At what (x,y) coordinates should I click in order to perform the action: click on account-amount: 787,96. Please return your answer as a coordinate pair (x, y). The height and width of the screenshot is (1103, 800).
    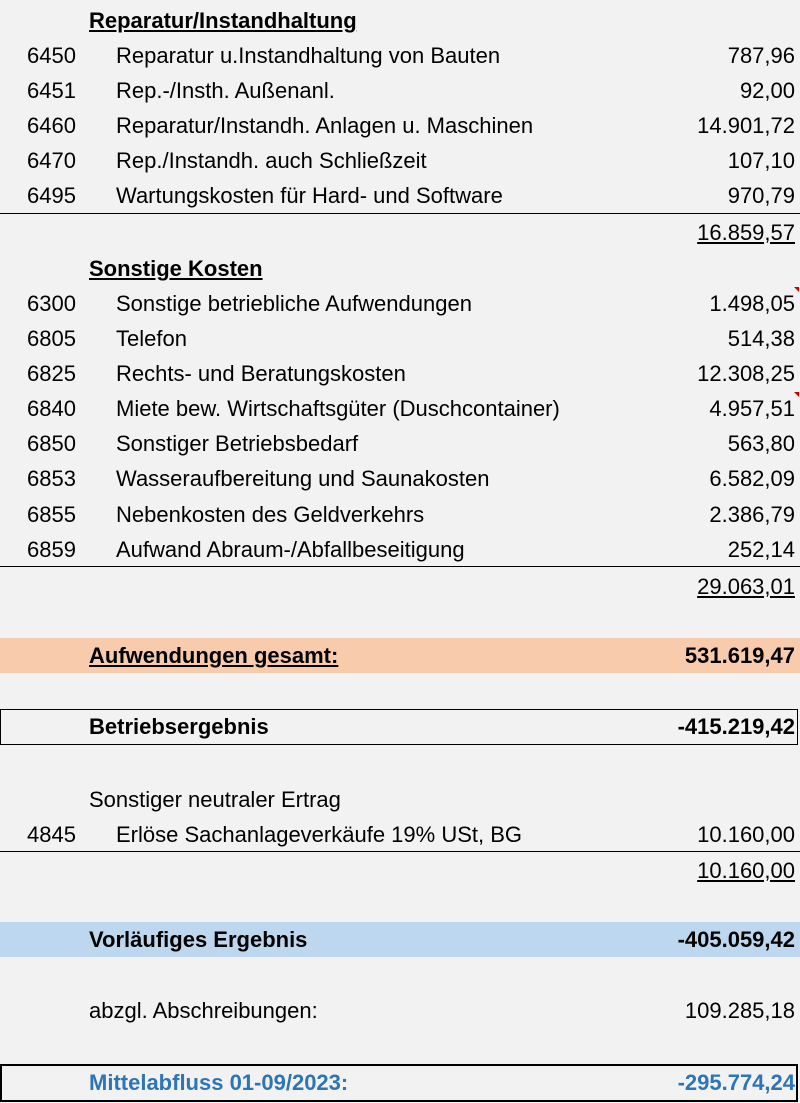
    Looking at the image, I should click on (761, 55).